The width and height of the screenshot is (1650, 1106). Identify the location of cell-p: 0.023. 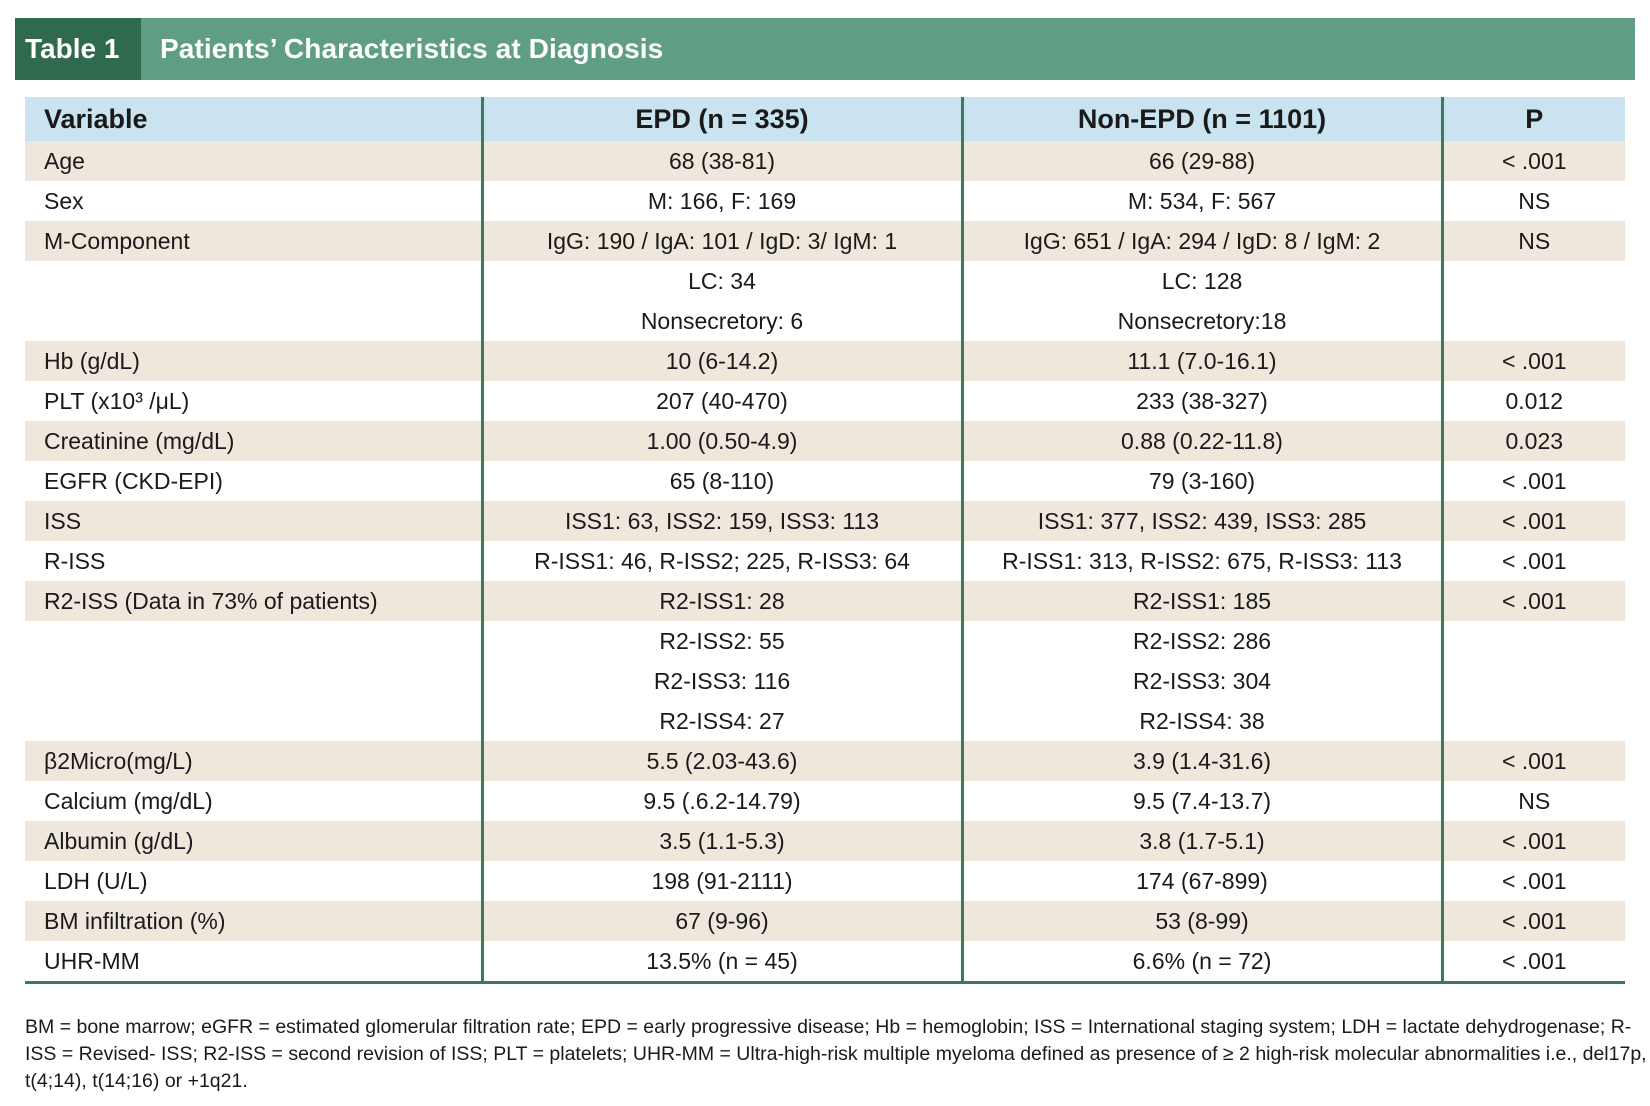
(1533, 441).